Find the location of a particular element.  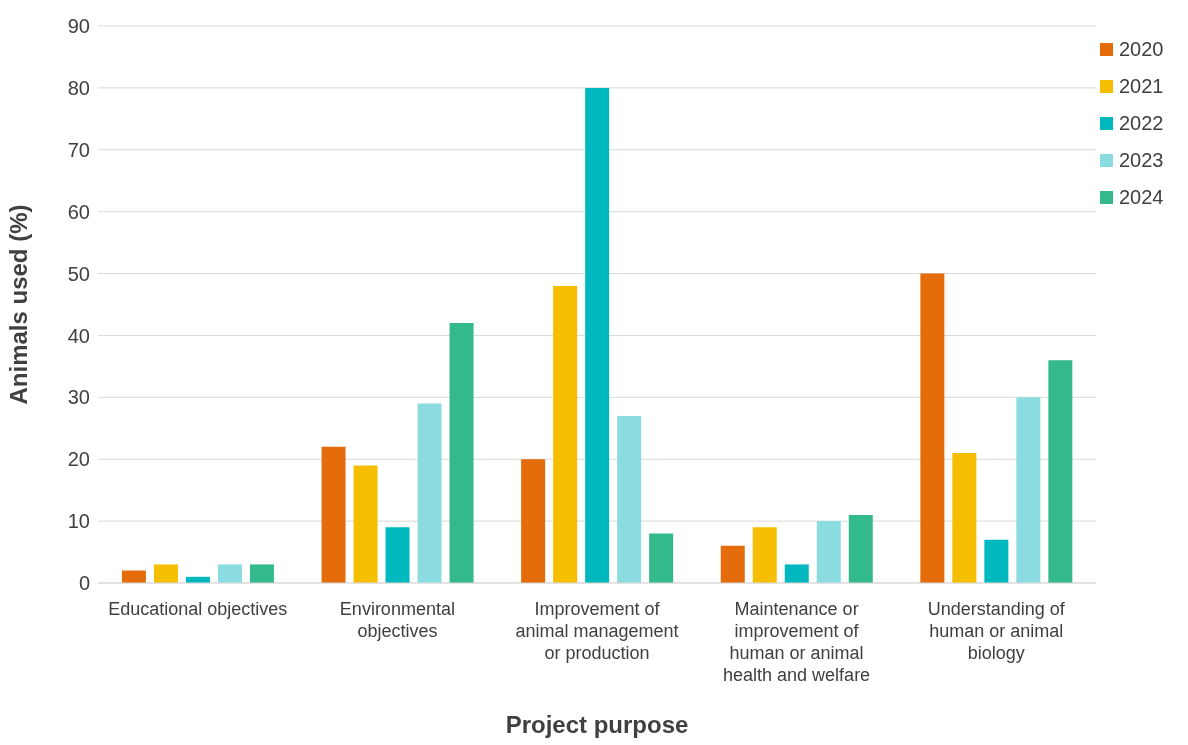

y-tick-label: 60 is located at coordinates (78, 211).